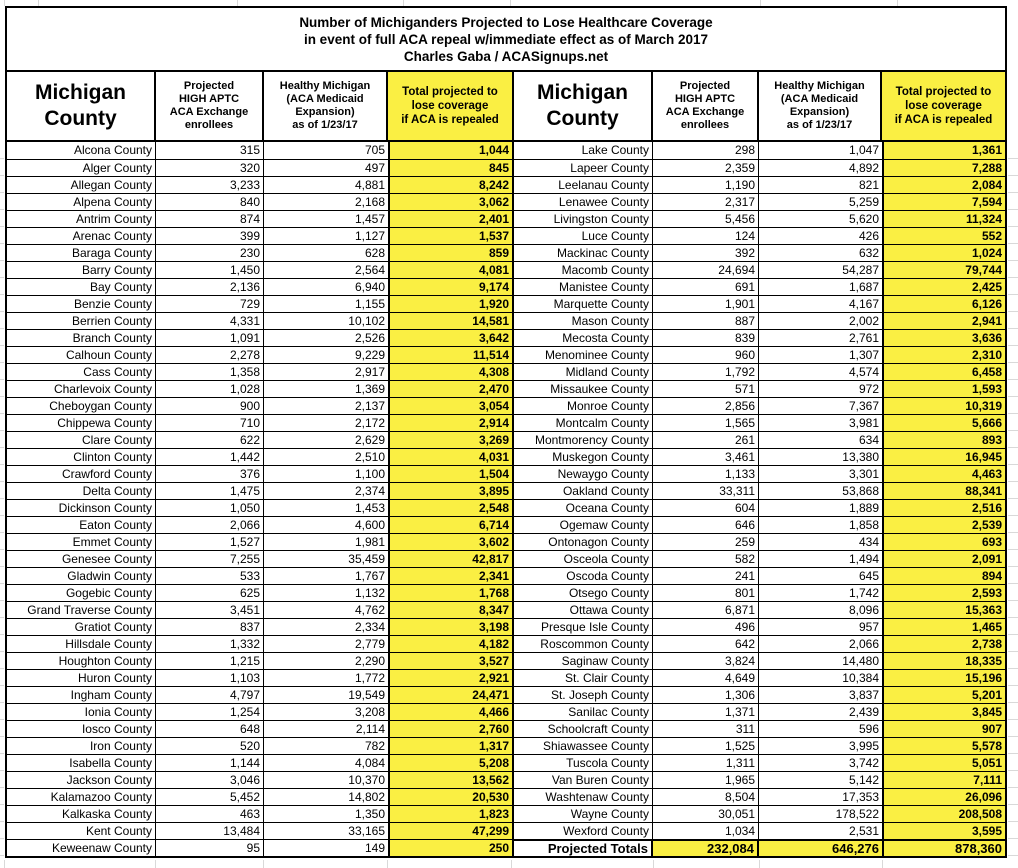  What do you see at coordinates (210, 235) in the screenshot?
I see `aptc-value-cell: 399` at bounding box center [210, 235].